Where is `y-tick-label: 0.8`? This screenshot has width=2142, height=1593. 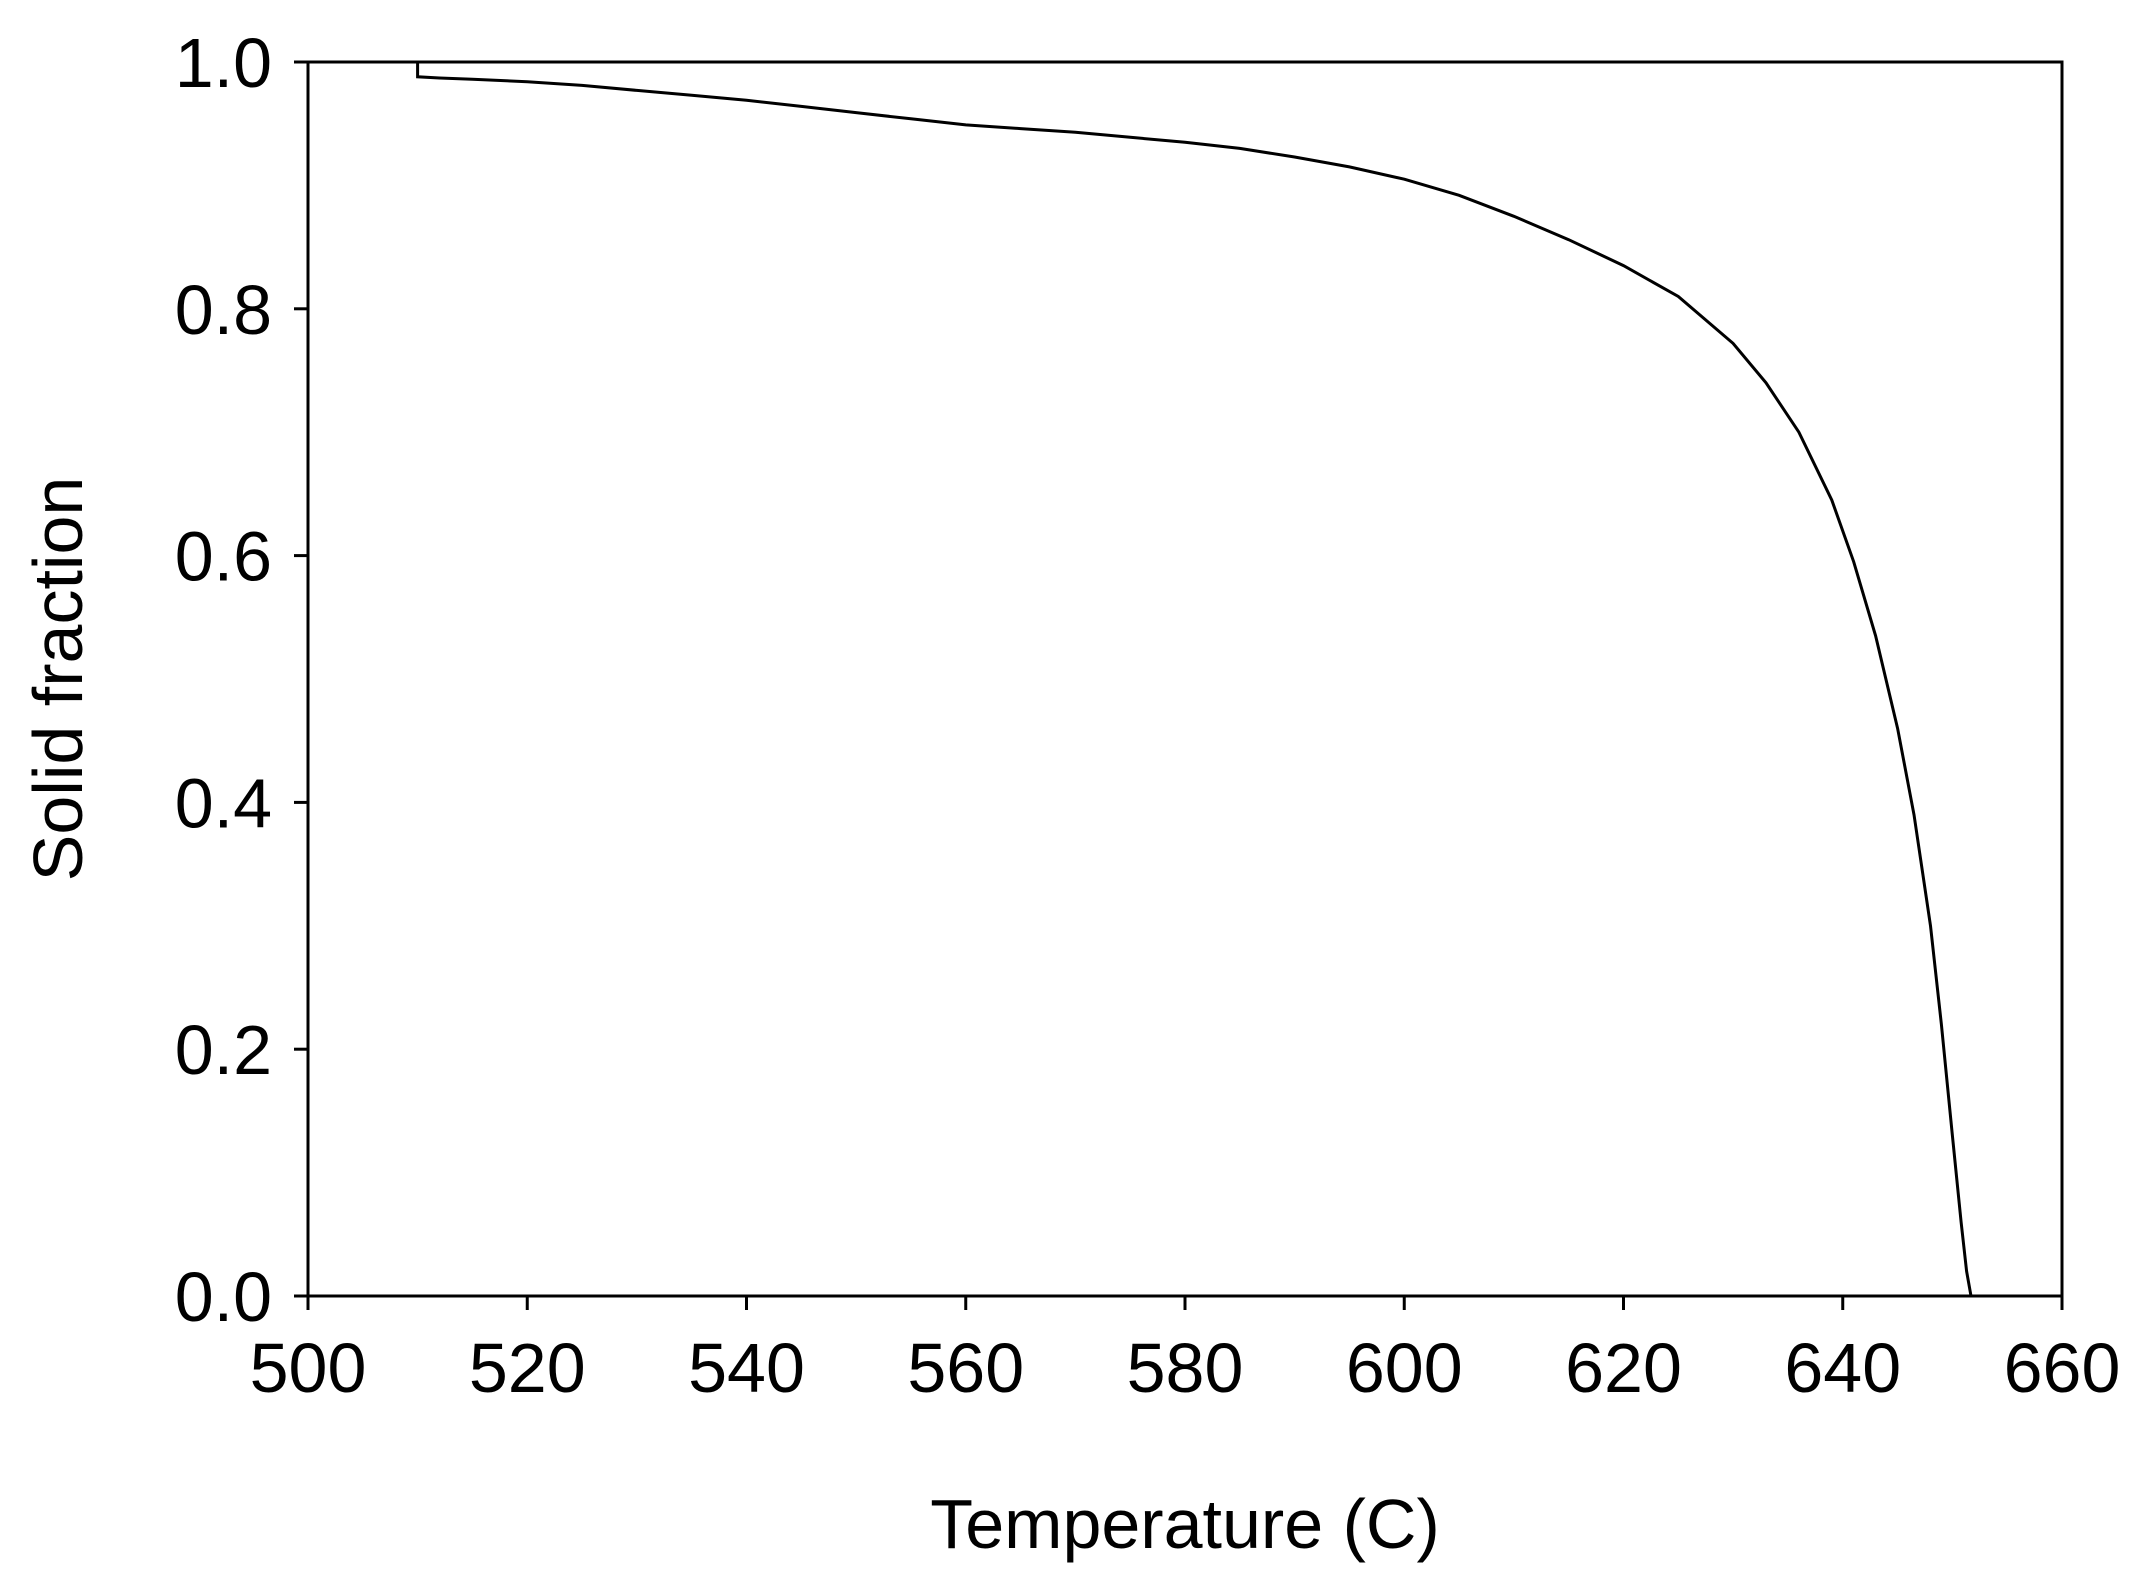
y-tick-label: 0.8 is located at coordinates (223, 310).